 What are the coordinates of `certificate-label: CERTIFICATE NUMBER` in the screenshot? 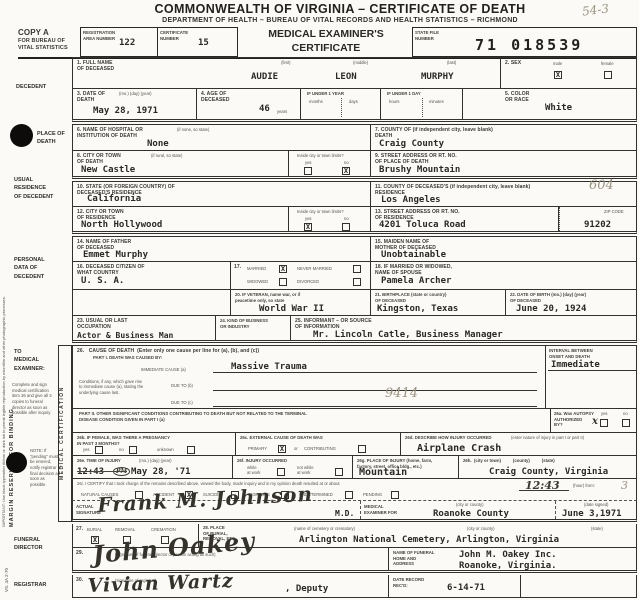 It's located at (174, 35).